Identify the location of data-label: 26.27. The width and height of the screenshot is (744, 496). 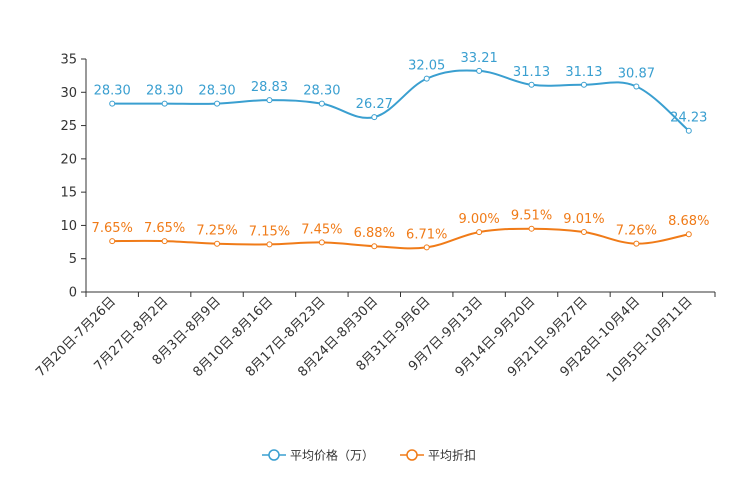
(374, 104).